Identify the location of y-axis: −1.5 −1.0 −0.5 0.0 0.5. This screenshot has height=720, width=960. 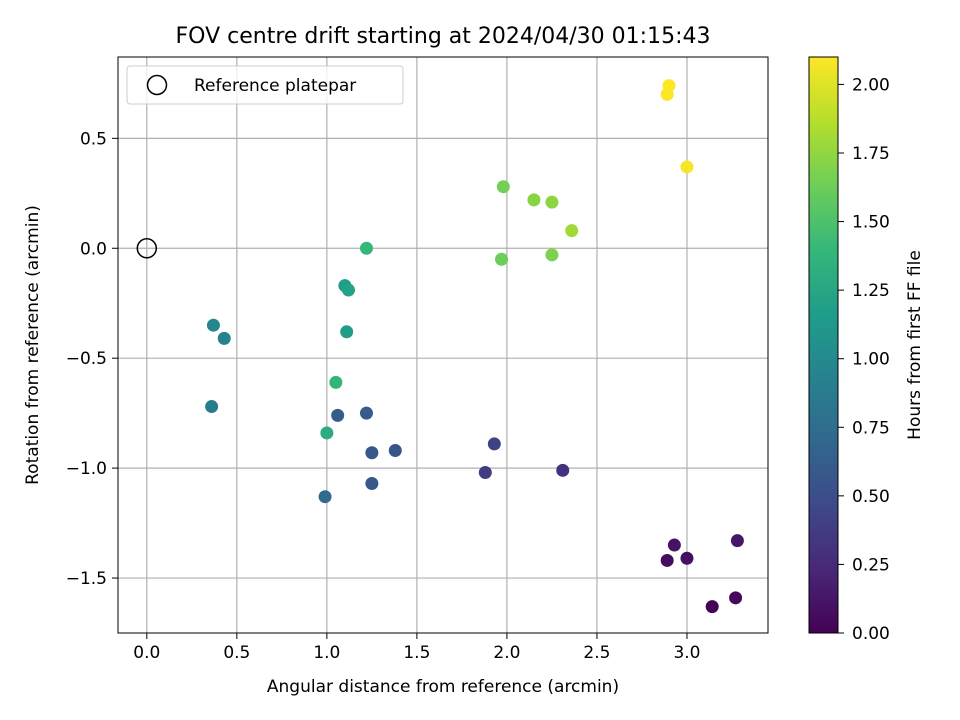
(92, 359).